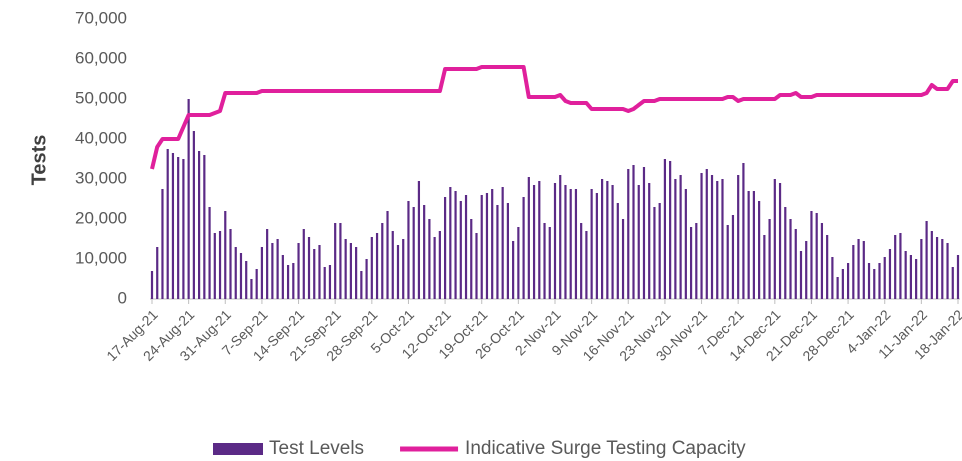 This screenshot has width=962, height=461. Describe the element at coordinates (101, 97) in the screenshot. I see `y-tick-label: 50,000` at that location.